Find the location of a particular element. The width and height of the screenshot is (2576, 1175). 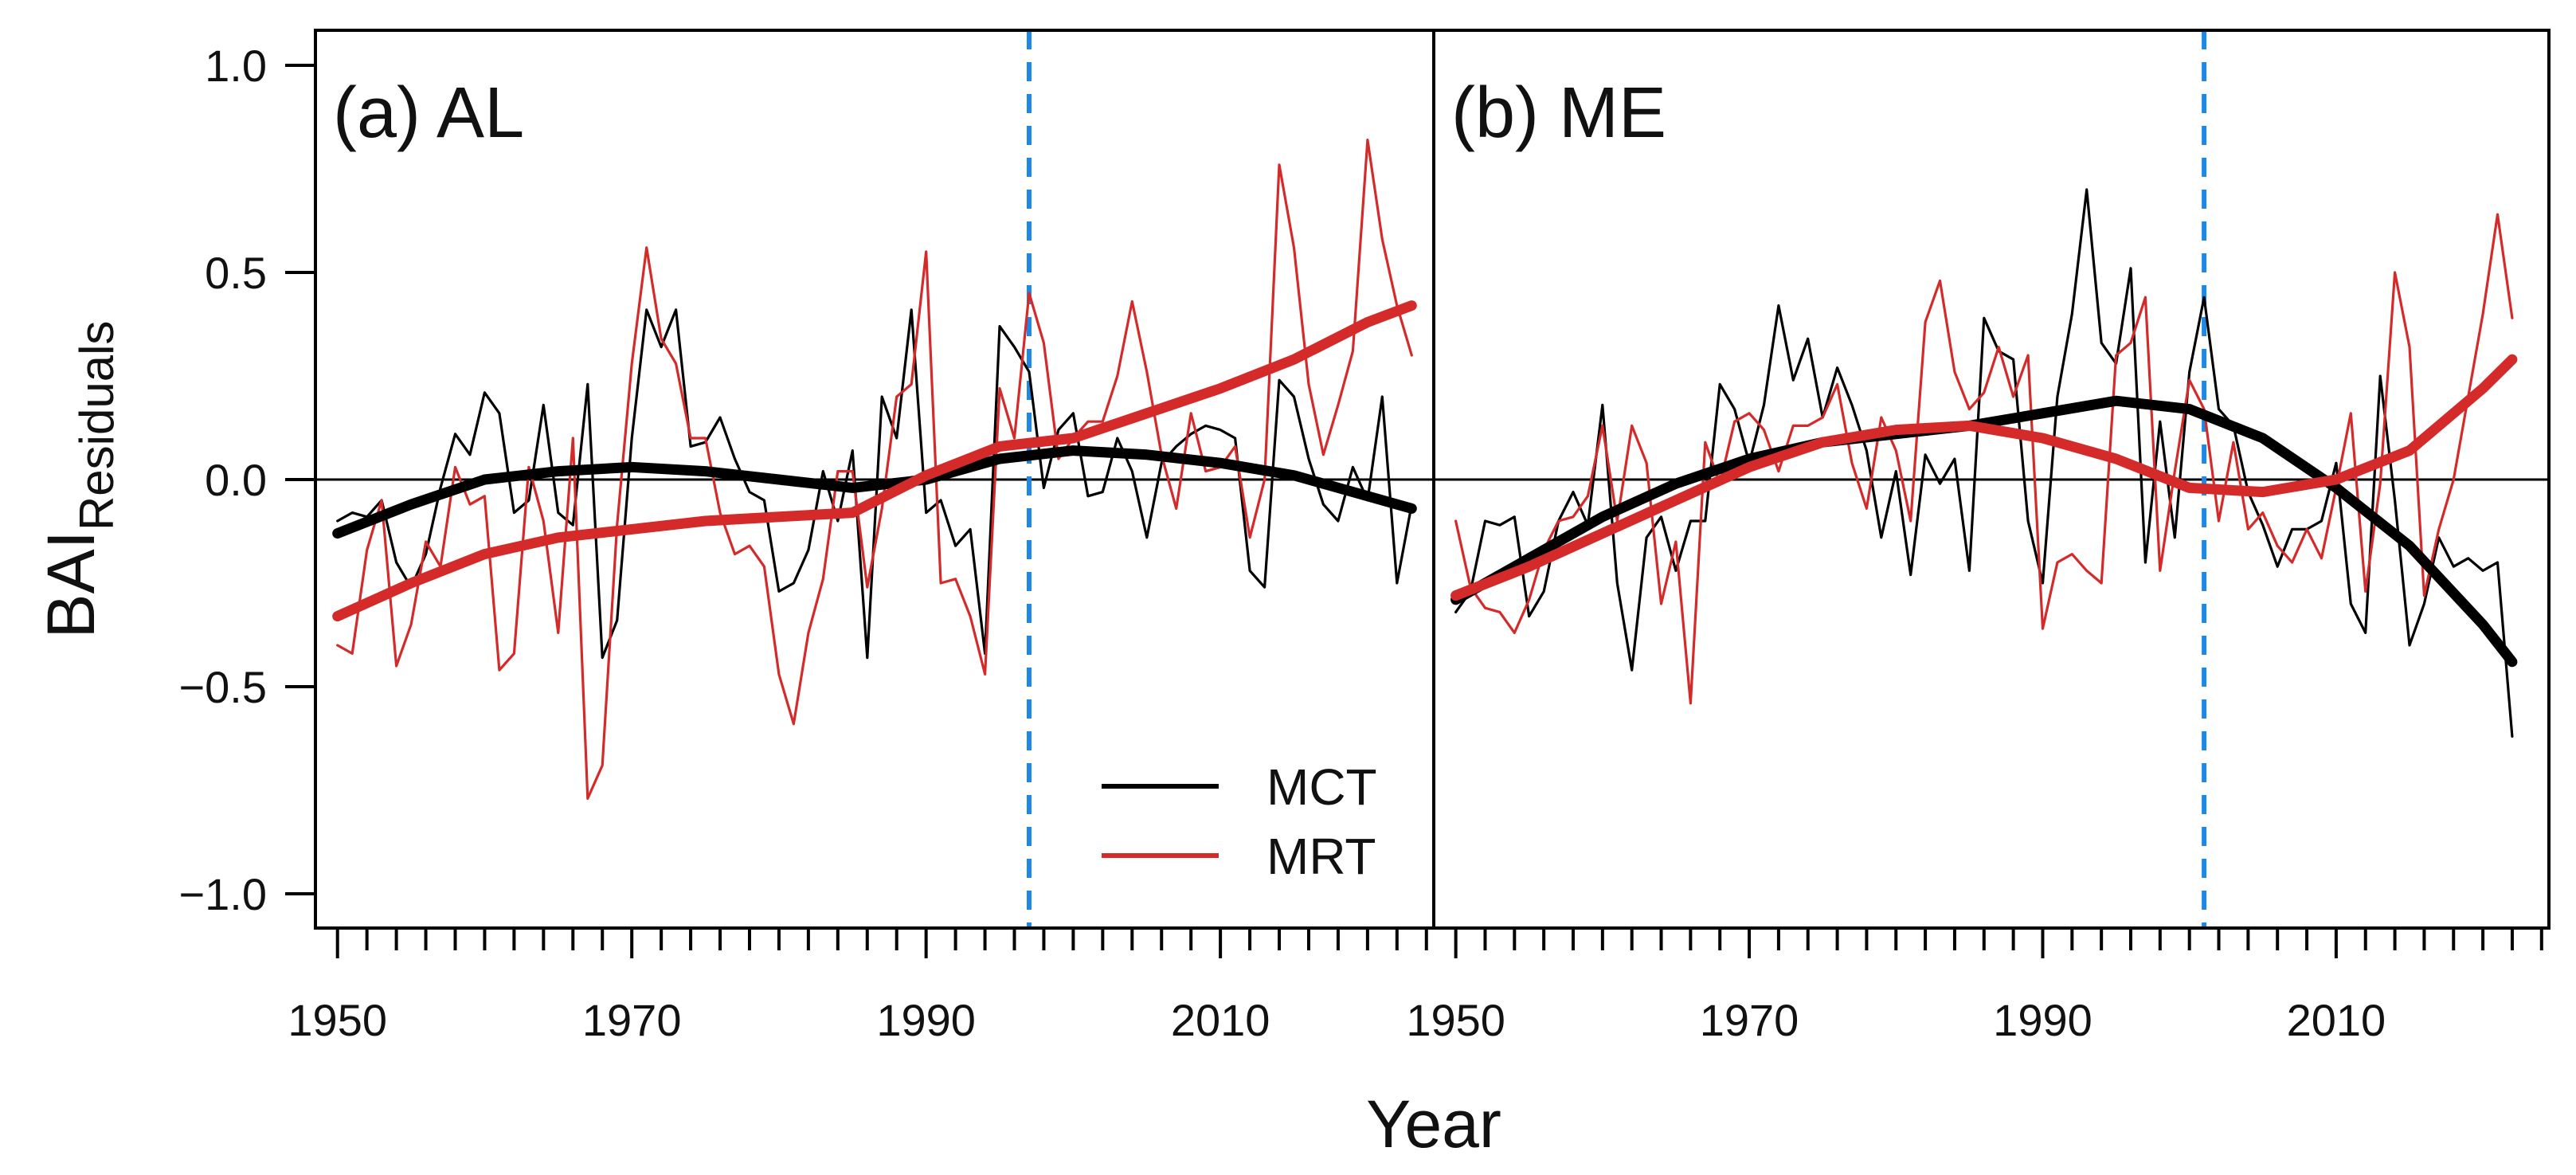

legend: MCT MRT is located at coordinates (1239, 821).